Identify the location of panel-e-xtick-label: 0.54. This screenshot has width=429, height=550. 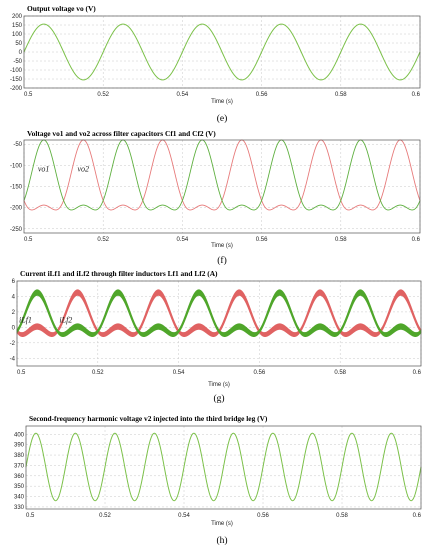
(183, 95).